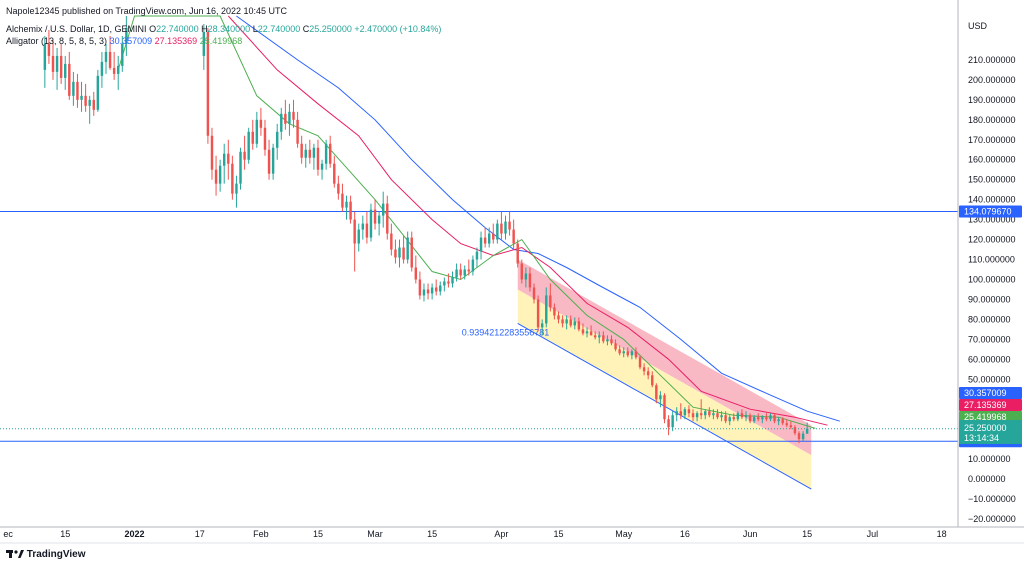 This screenshot has height=567, width=1024. Describe the element at coordinates (56, 554) in the screenshot. I see `brand-name: TradingView` at that location.